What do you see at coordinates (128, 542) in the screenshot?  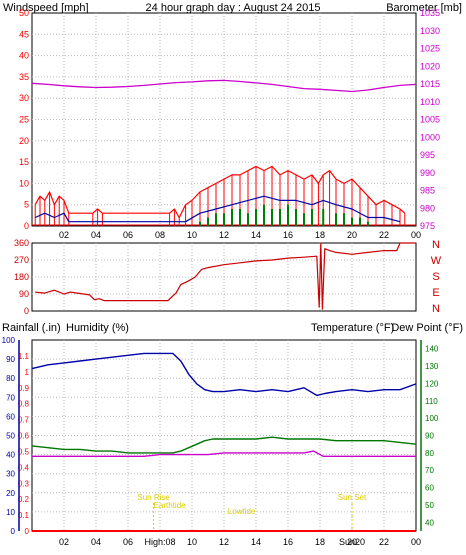 I see `x-tick-label-bottom: 06` at bounding box center [128, 542].